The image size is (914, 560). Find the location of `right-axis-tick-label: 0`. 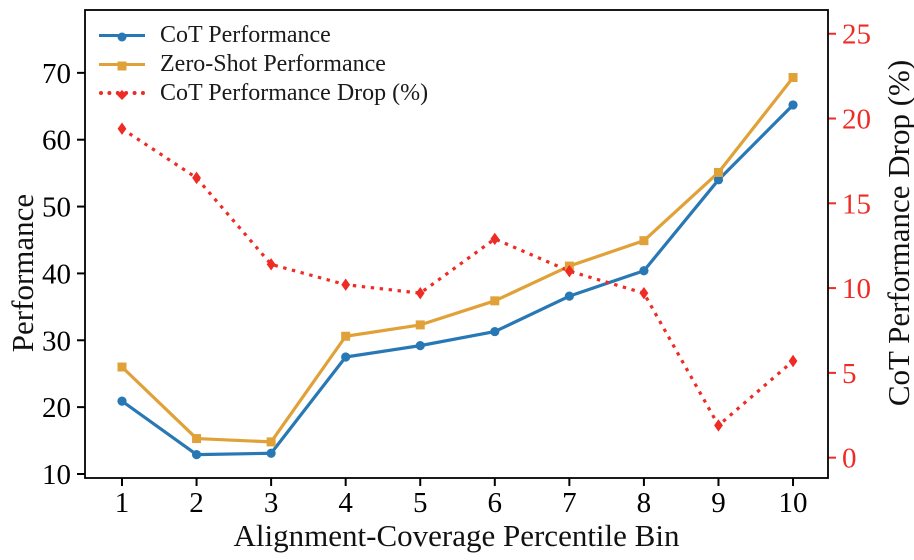

right-axis-tick-label: 0 is located at coordinates (849, 459).